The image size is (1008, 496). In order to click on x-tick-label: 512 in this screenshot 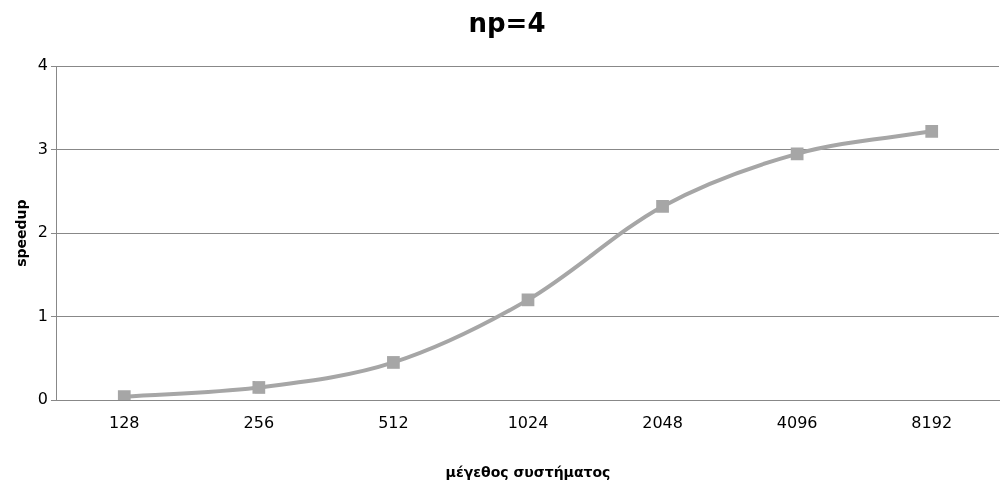, I will do `click(393, 422)`.